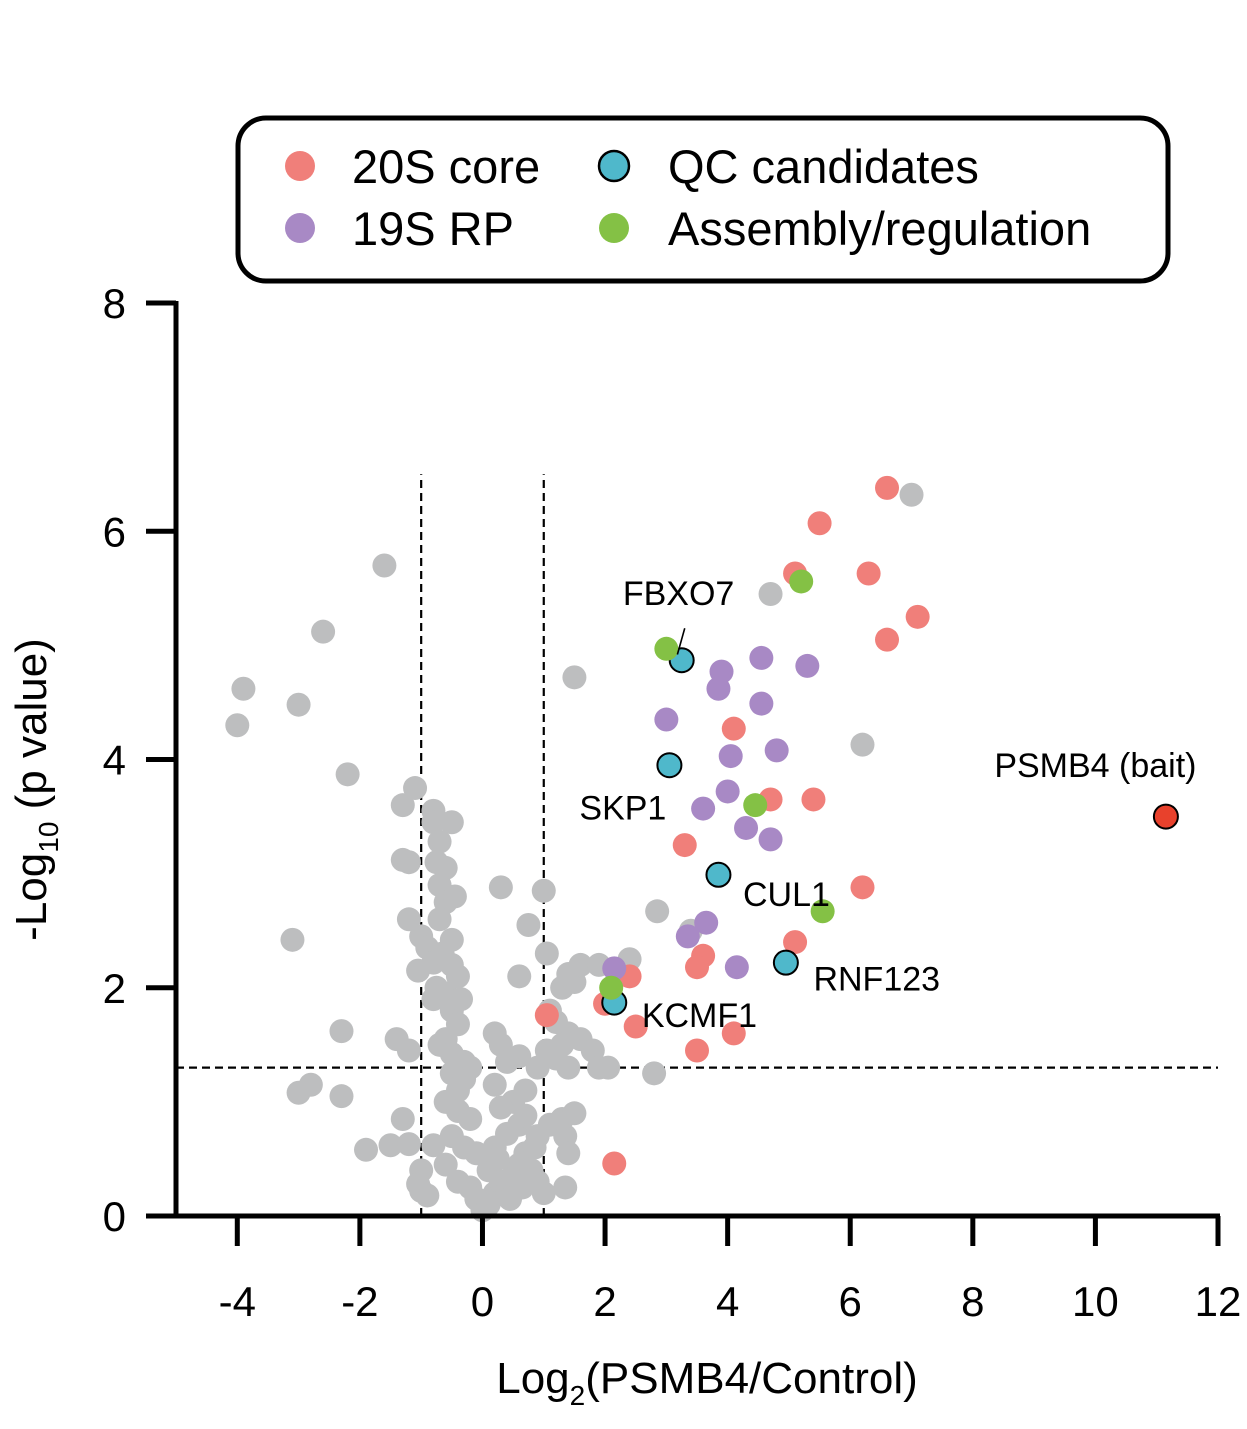  Describe the element at coordinates (751, 1378) in the screenshot. I see `x-axis-label-suffix: (PSMB4/Control)` at that location.